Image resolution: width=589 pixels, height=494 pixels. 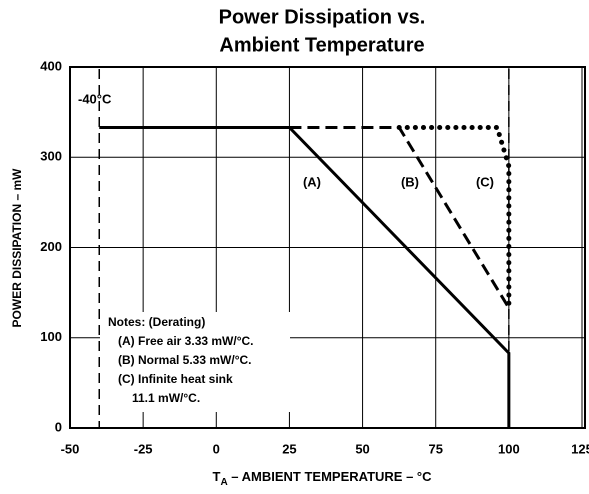 What do you see at coordinates (216, 448) in the screenshot?
I see `x-tick-label: 0` at bounding box center [216, 448].